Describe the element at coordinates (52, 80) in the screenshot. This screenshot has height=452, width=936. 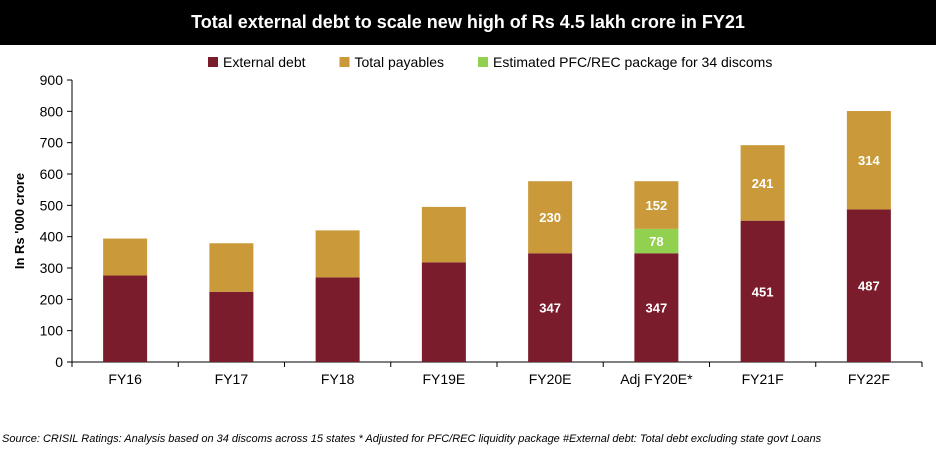
I see `y-tick-label: 900` at that location.